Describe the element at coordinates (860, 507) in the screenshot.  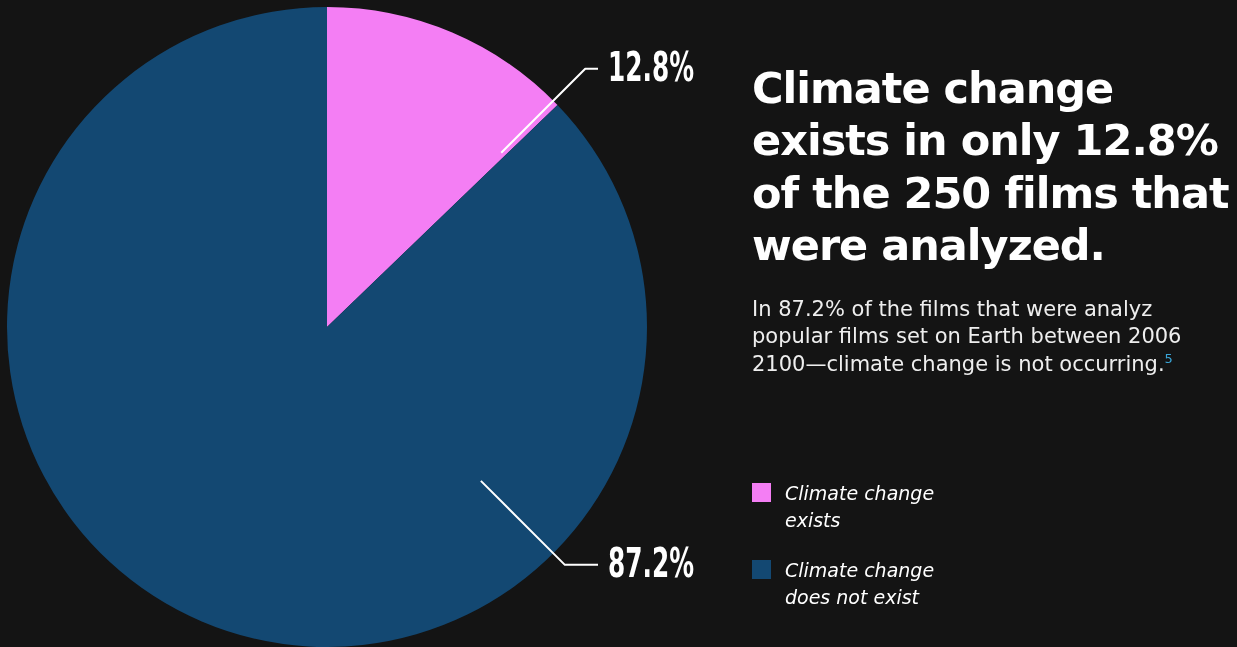
I see `legend-label: Climate change exists` at that location.